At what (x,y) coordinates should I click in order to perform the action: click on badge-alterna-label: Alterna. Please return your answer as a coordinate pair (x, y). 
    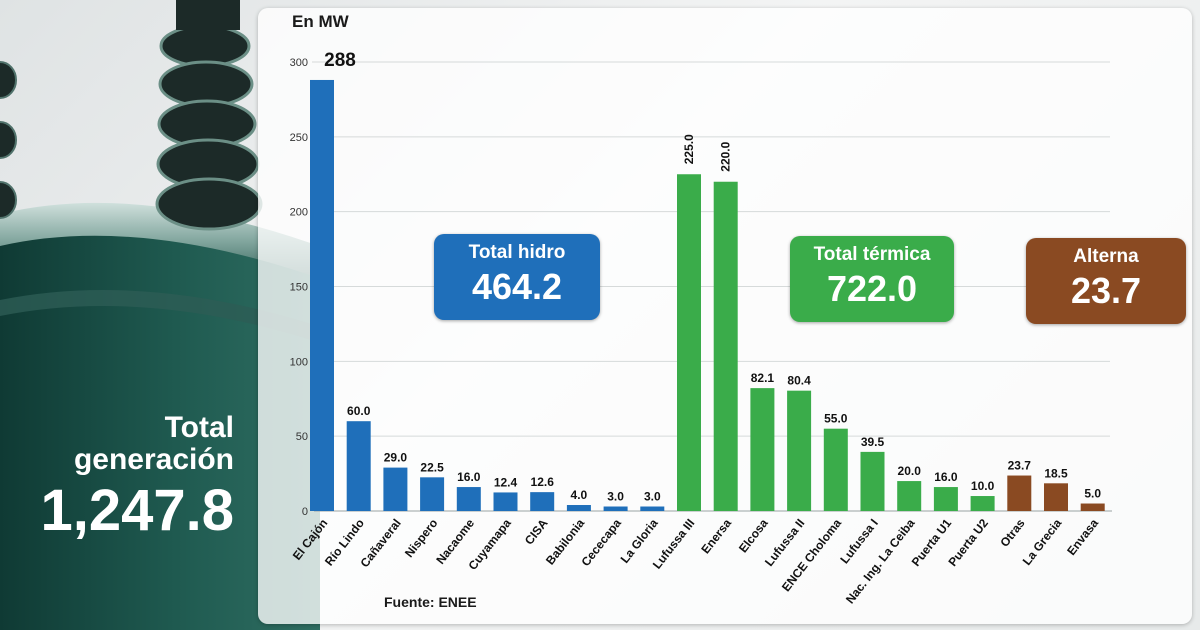
    Looking at the image, I should click on (1106, 256).